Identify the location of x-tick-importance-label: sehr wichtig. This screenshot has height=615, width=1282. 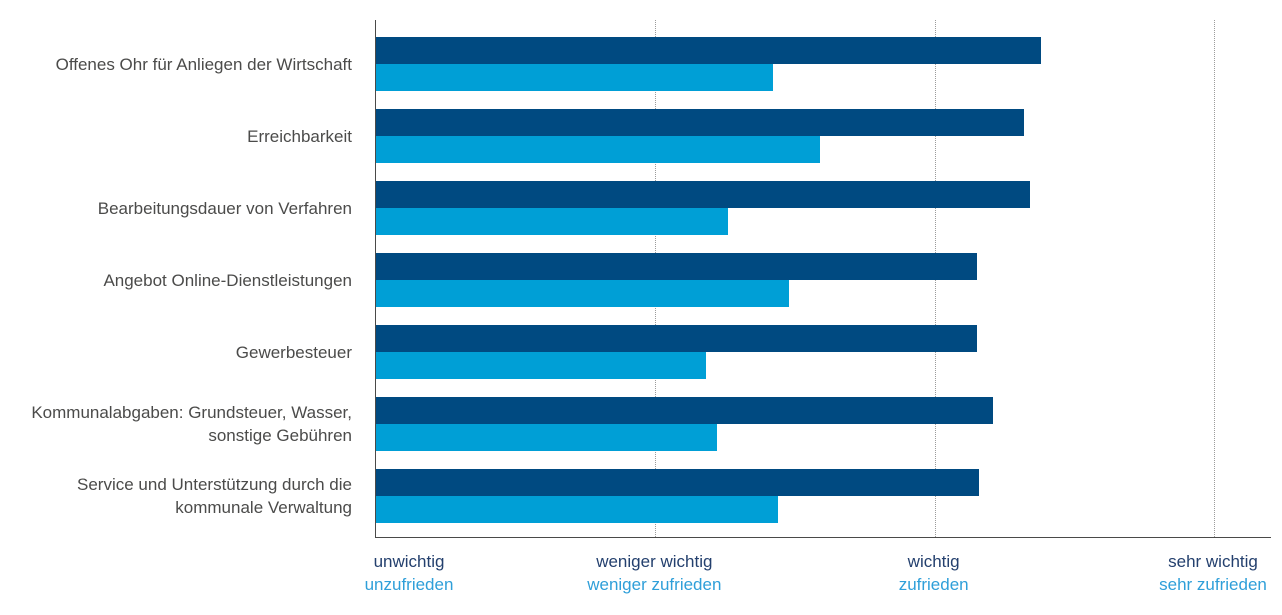
(1213, 561).